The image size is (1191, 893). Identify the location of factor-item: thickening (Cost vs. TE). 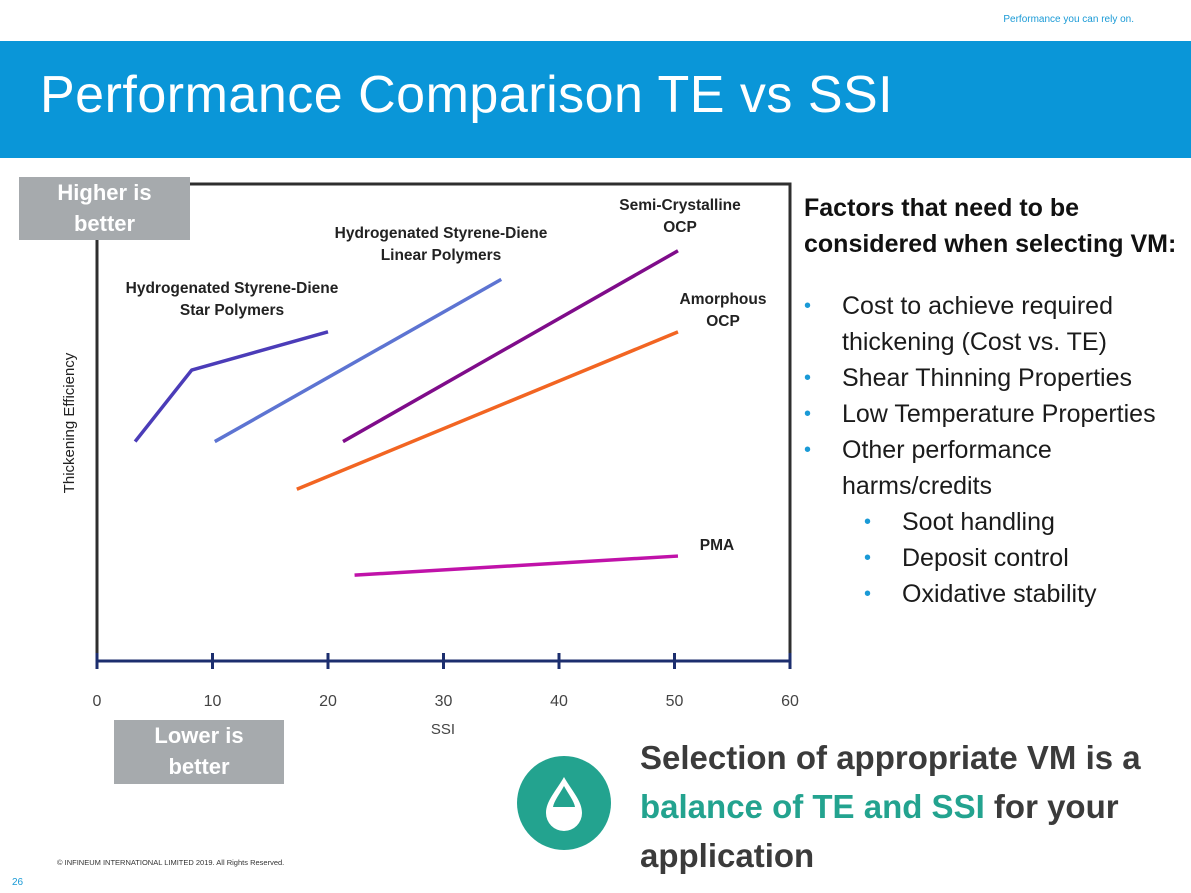
(997, 342).